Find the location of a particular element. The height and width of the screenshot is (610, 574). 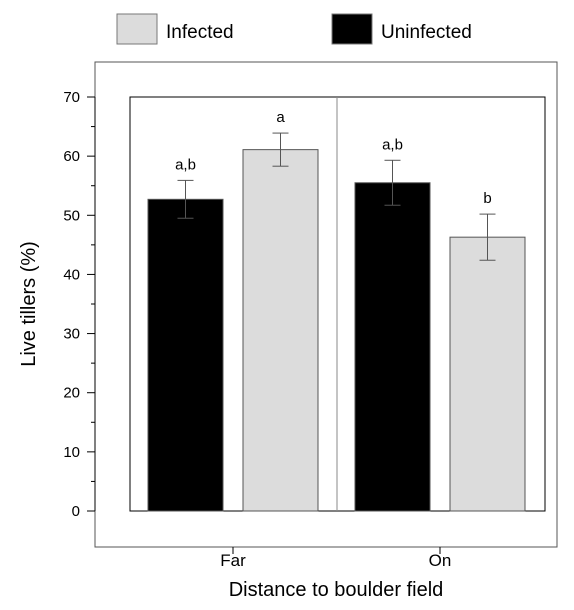

y-axis-title: Live tillers (%) is located at coordinates (29, 304).